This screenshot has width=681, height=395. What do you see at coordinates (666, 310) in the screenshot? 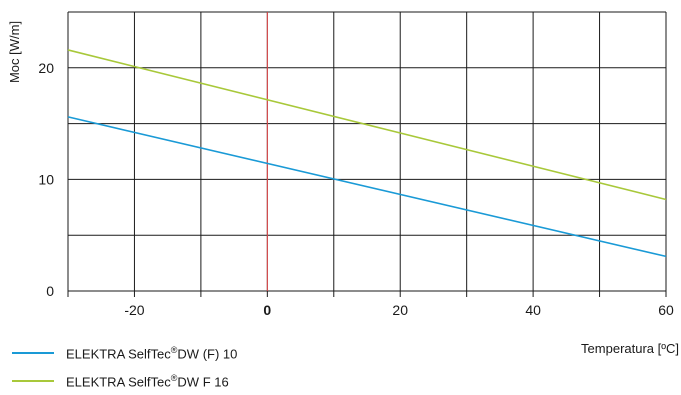
I see `x-tick-label: 60` at bounding box center [666, 310].